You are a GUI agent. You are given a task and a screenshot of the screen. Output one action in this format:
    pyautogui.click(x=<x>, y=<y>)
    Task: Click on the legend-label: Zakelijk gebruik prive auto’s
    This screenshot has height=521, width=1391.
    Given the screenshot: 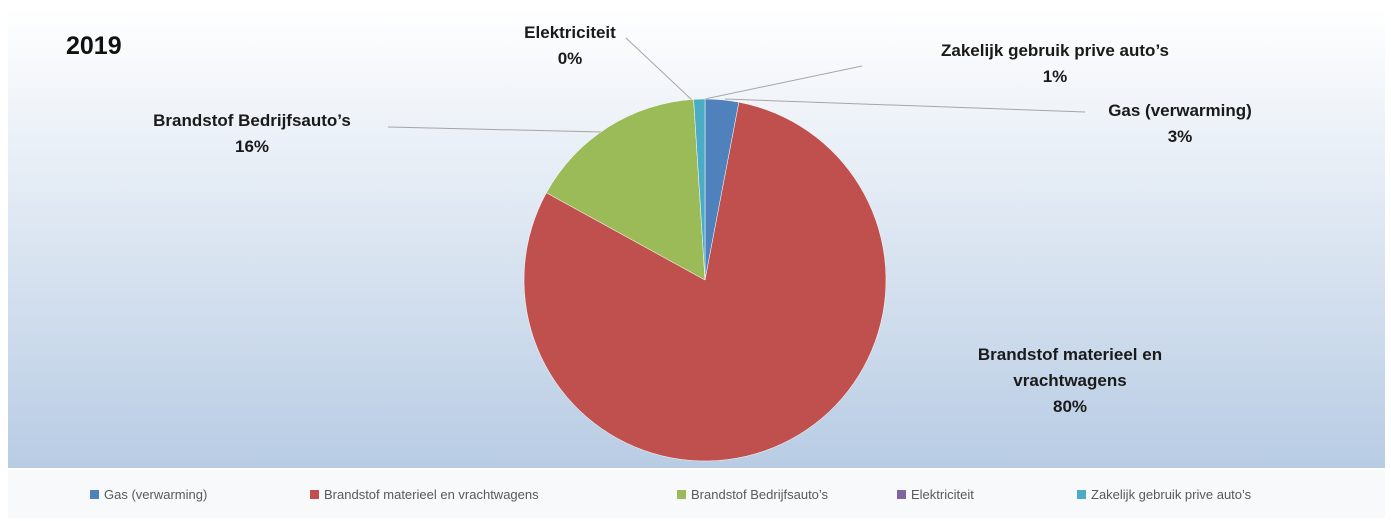 What is the action you would take?
    pyautogui.click(x=1171, y=494)
    